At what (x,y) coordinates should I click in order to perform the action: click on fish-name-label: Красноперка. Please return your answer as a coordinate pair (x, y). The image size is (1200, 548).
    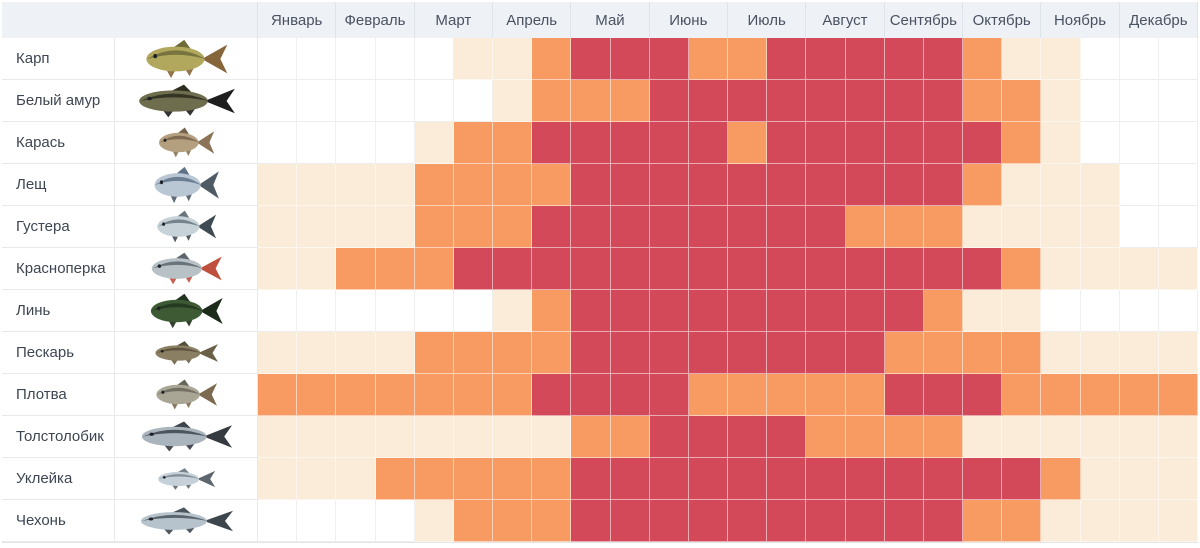
    Looking at the image, I should click on (58, 269).